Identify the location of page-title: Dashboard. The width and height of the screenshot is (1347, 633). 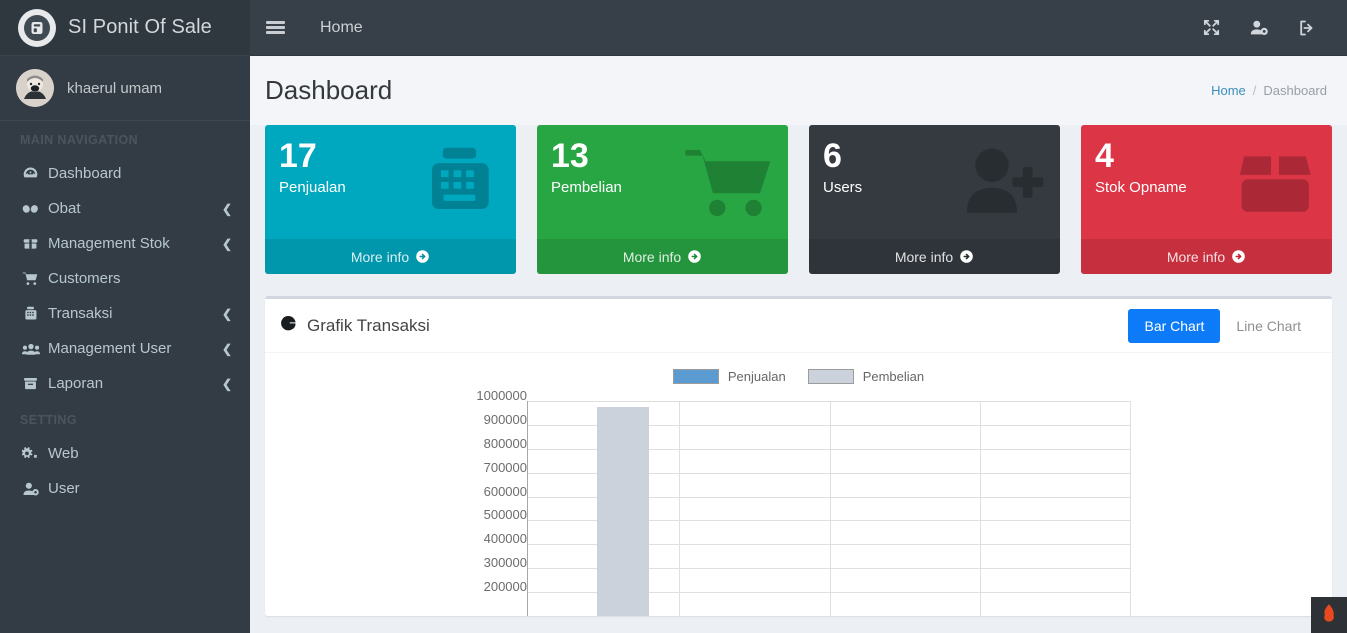
(329, 90).